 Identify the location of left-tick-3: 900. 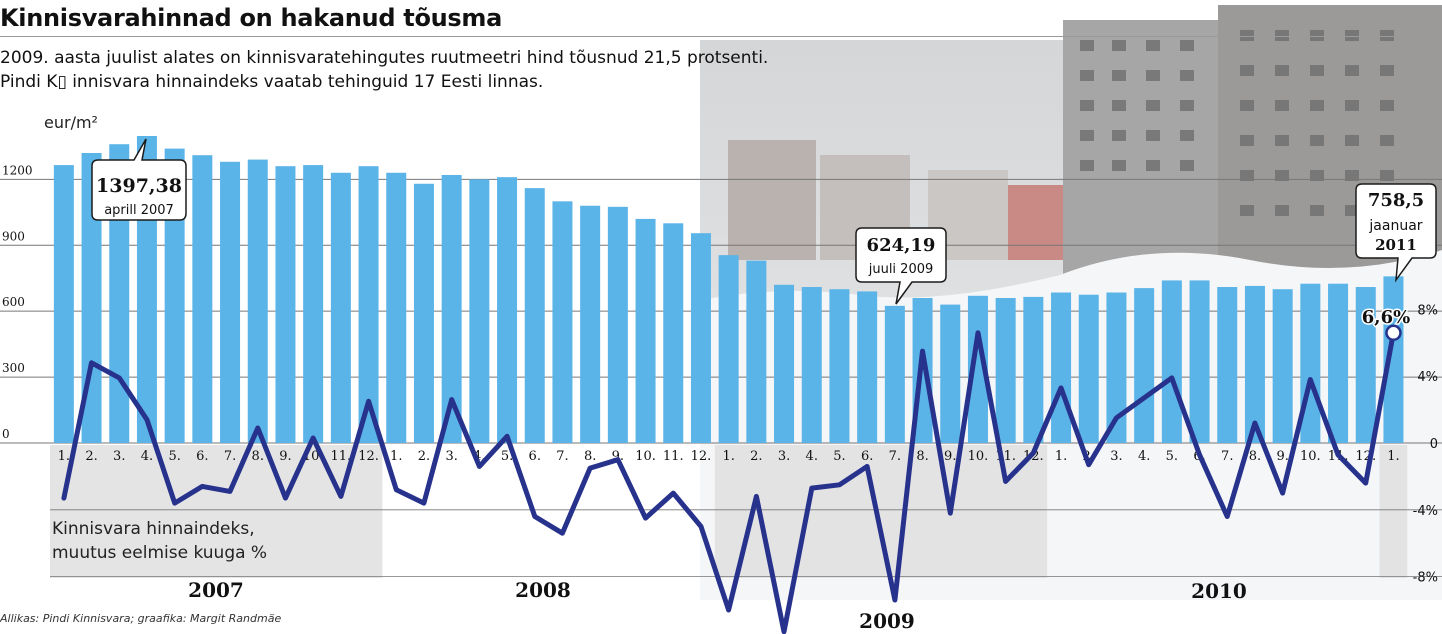
(13, 236).